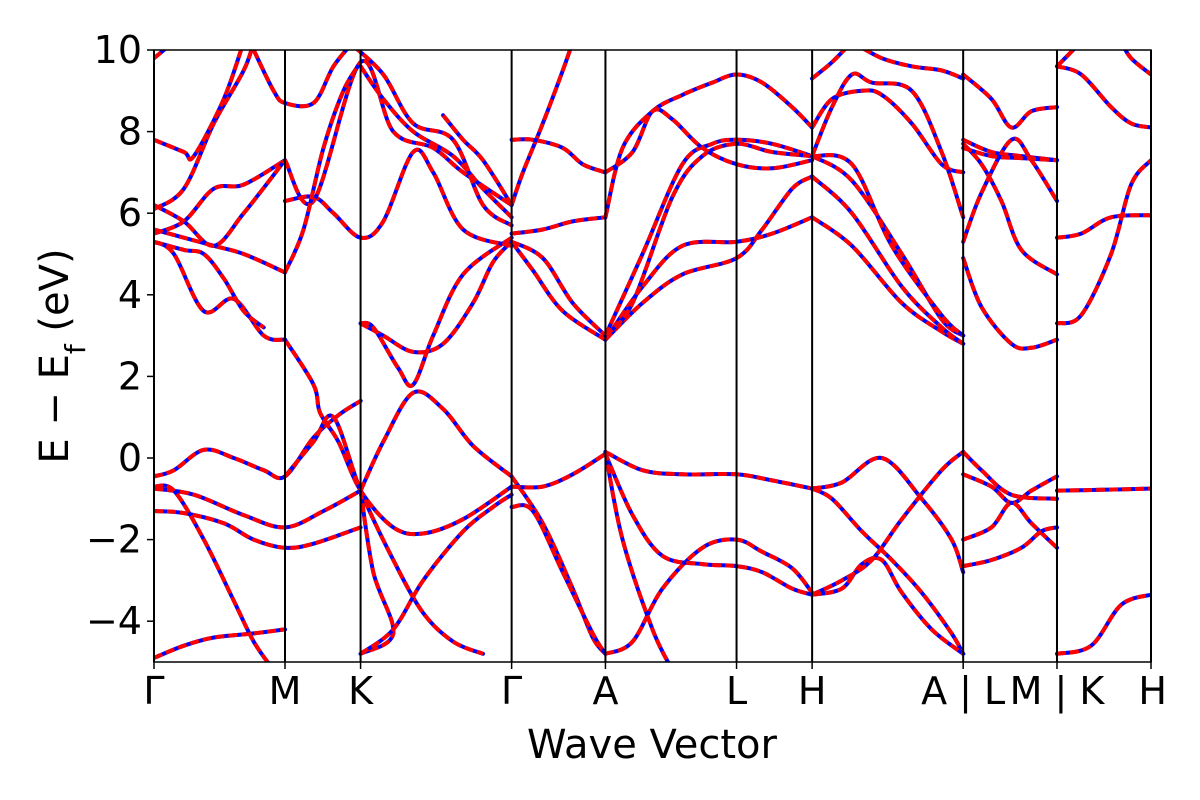  Describe the element at coordinates (285, 691) in the screenshot. I see `x-tick-label: M` at that location.